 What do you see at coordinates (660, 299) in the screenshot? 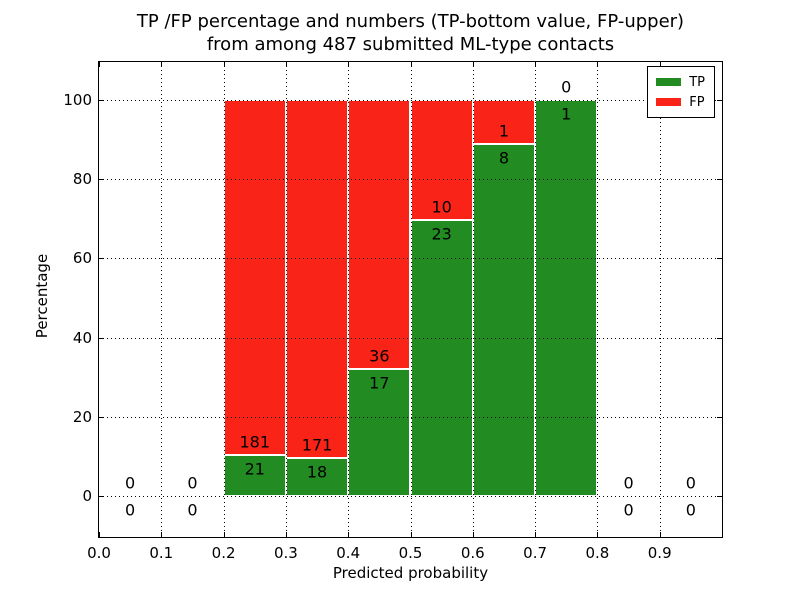
I see `gridline-x-0.9` at bounding box center [660, 299].